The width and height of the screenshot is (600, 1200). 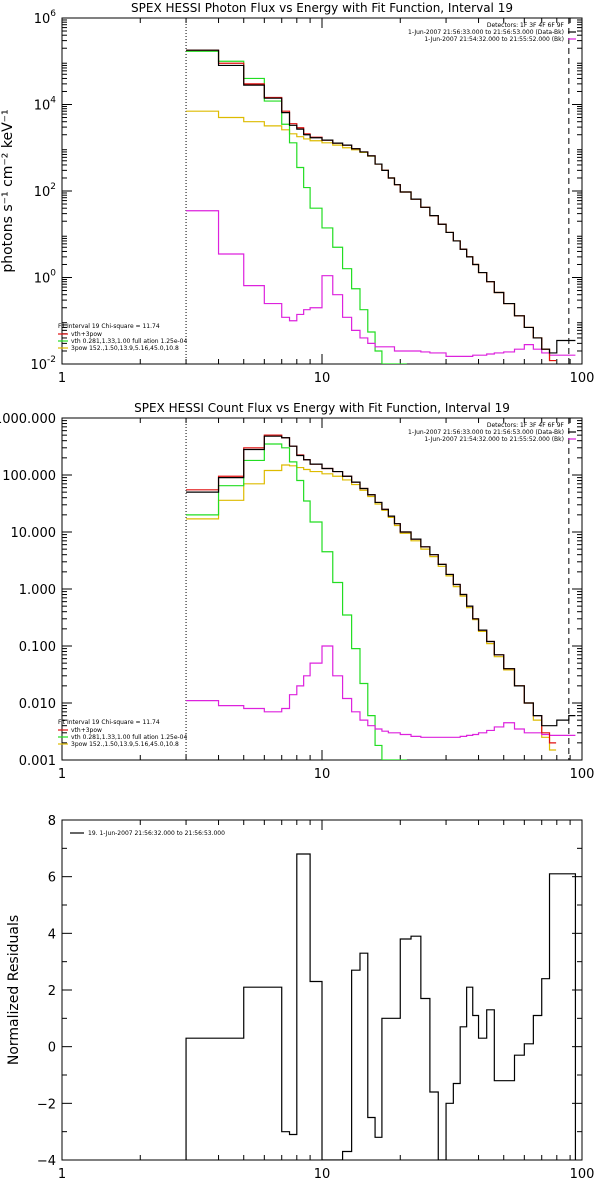 I want to click on y-tick-label: 1.000, so click(x=37, y=590).